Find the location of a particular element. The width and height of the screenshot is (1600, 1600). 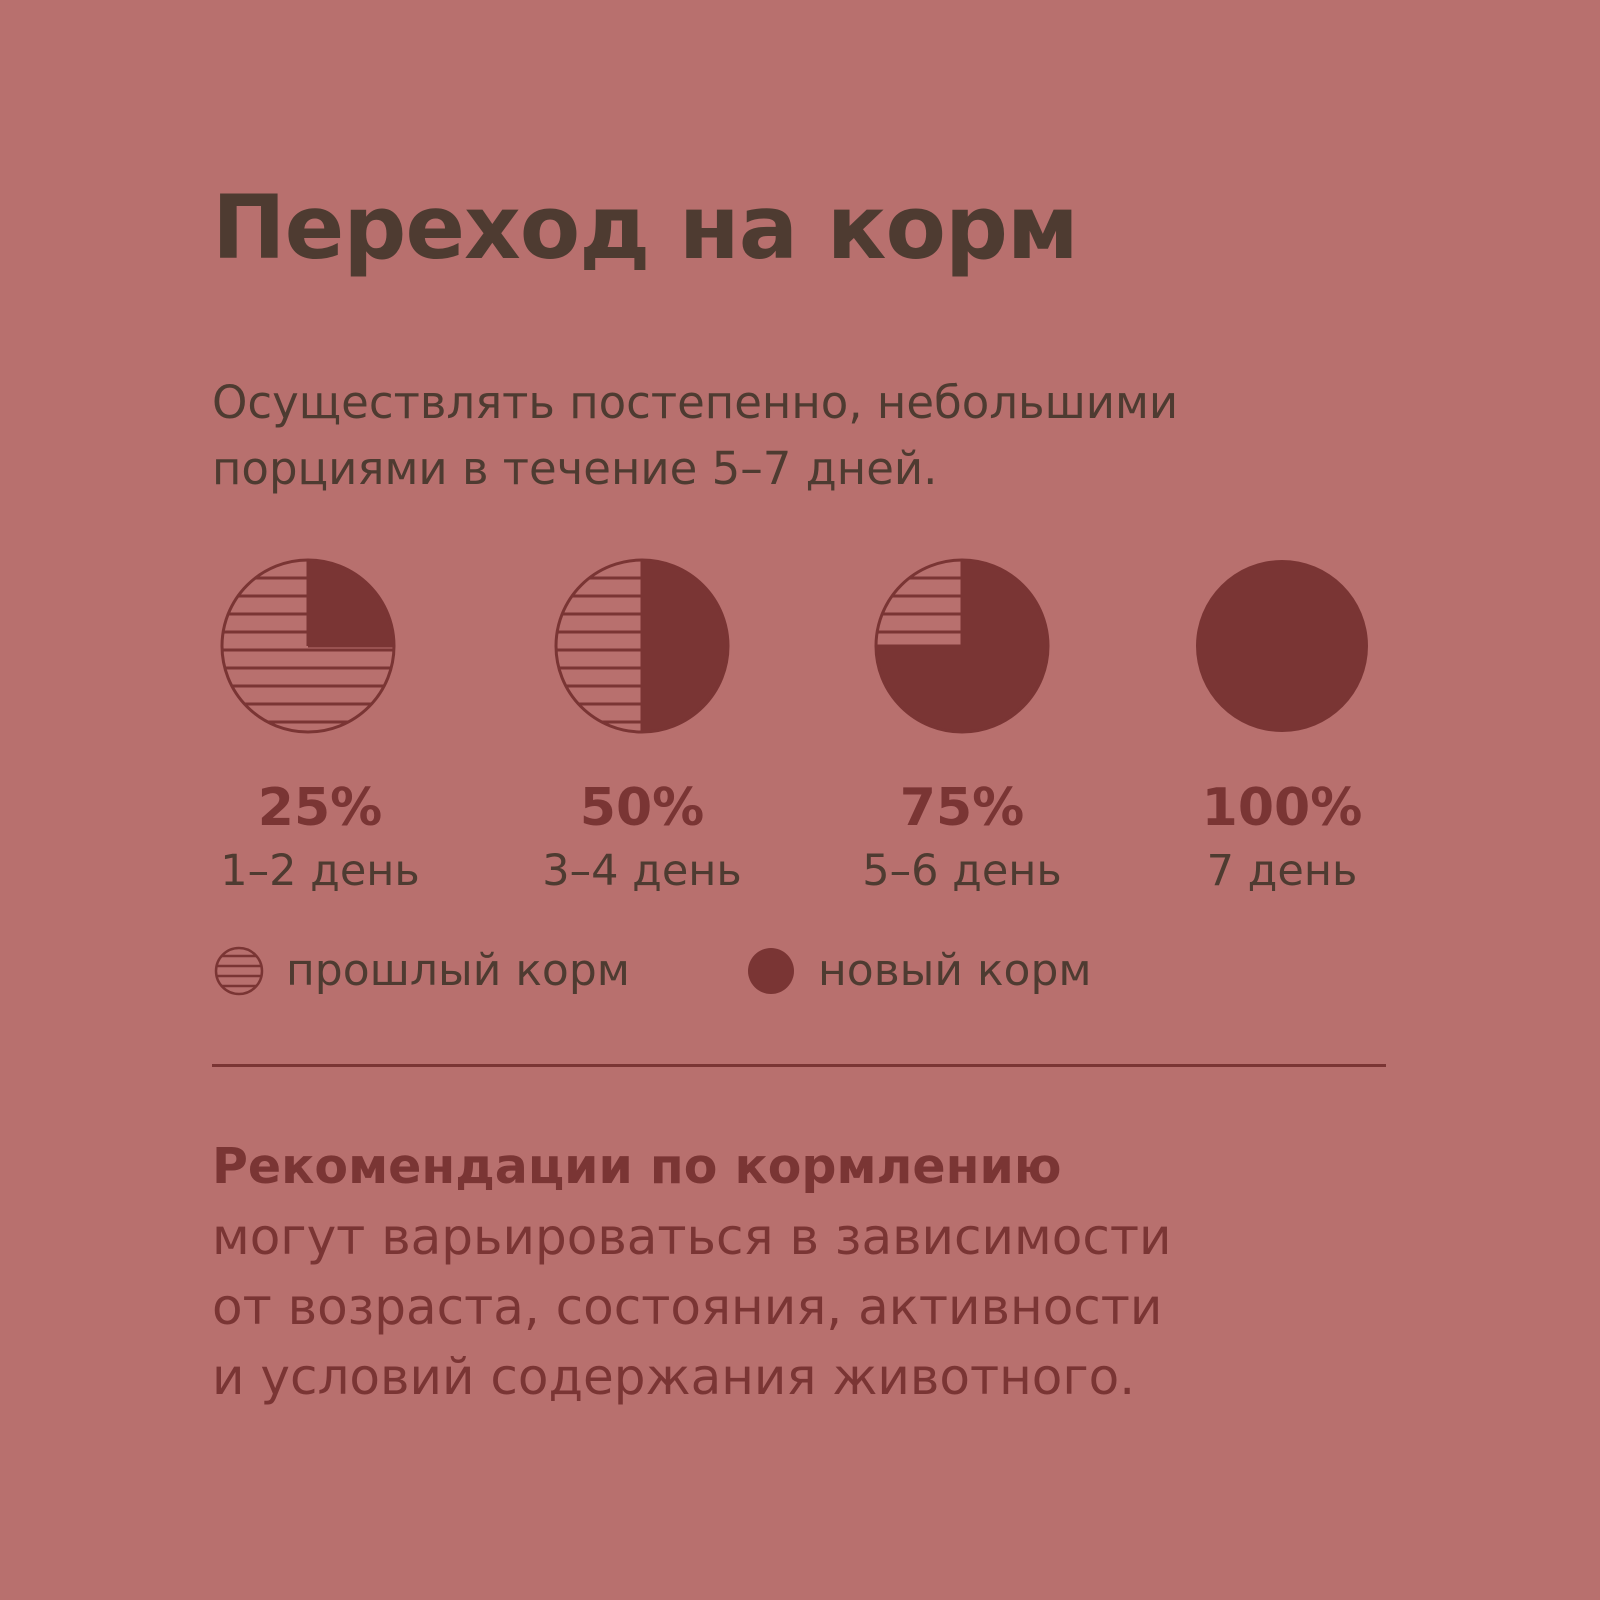

stage-days: 5–6 день is located at coordinates (962, 871).